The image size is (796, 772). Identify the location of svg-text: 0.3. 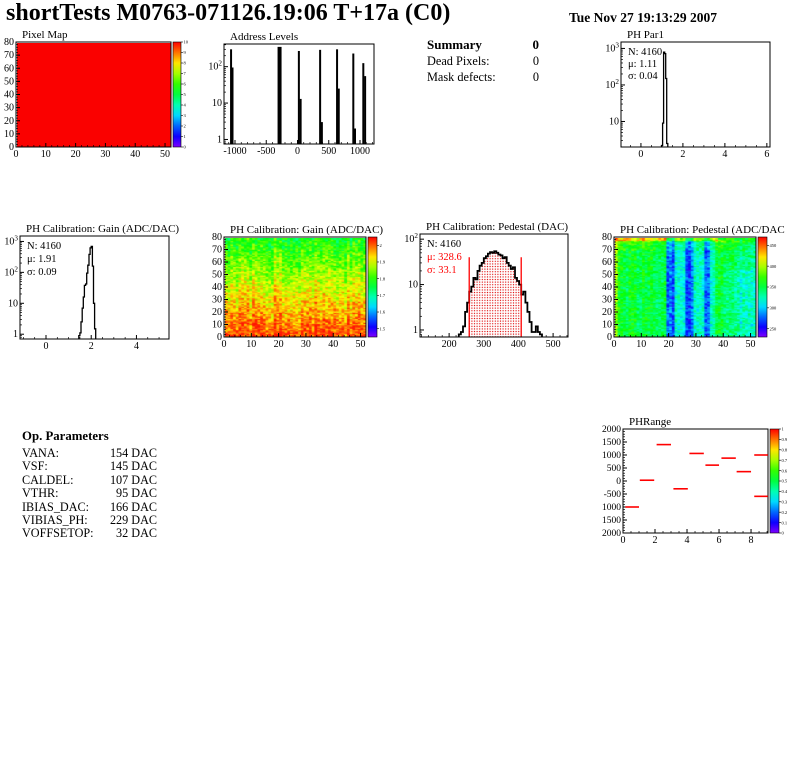
(785, 502).